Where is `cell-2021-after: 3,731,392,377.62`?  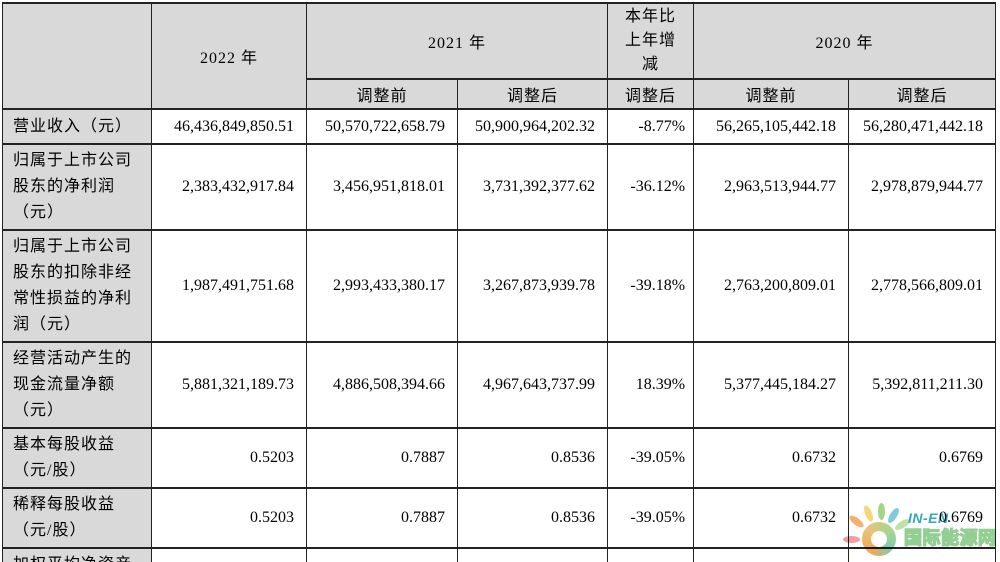 cell-2021-after: 3,731,392,377.62 is located at coordinates (532, 187).